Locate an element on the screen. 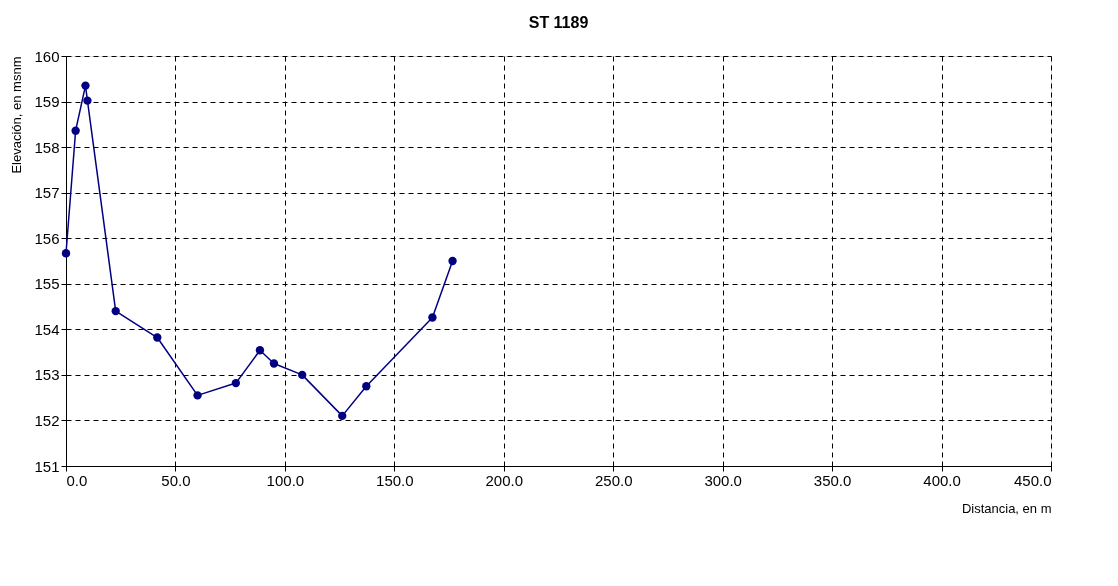 The image size is (1118, 586). y-axis-title: Elevación, en msnm is located at coordinates (17, 115).